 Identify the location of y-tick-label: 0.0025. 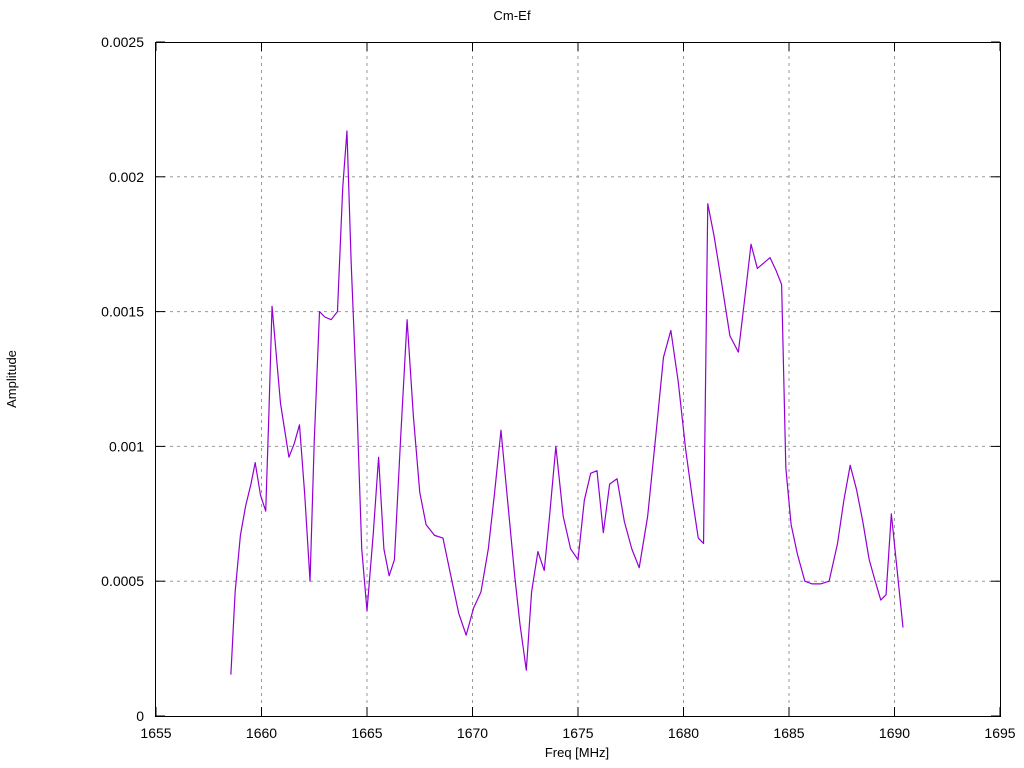
(122, 42).